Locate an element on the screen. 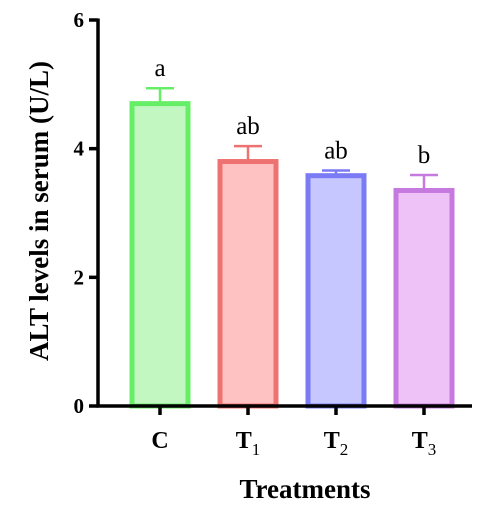  error-bars-layer is located at coordinates (292, 138).